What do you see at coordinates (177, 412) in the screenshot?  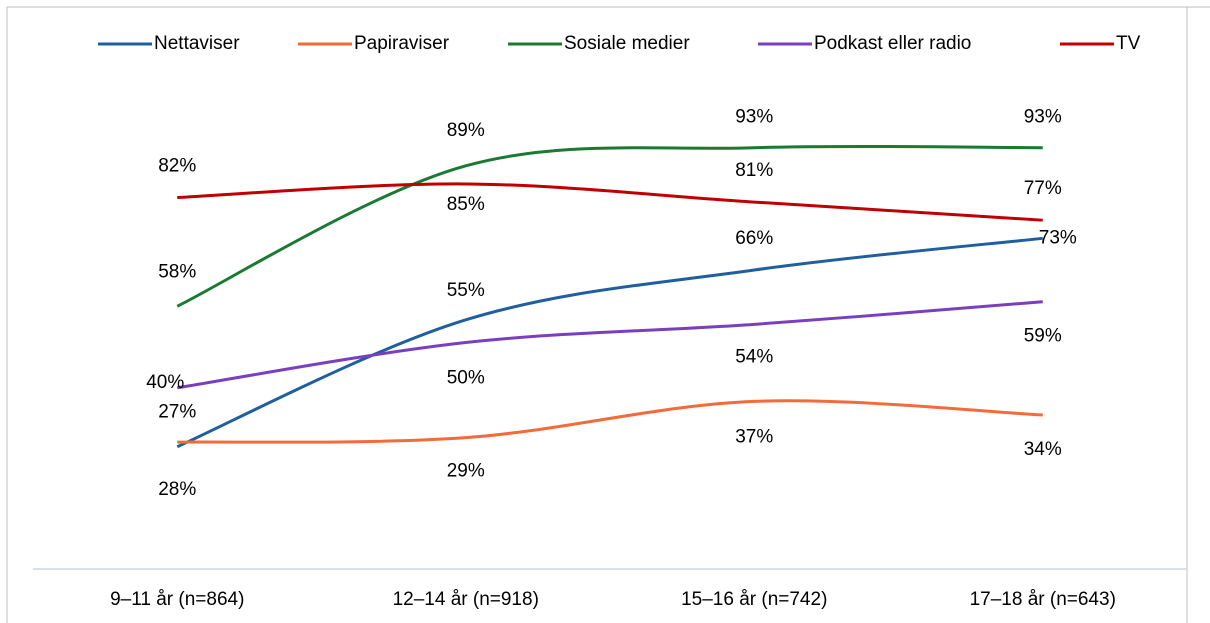 I see `data-label: 27%` at bounding box center [177, 412].